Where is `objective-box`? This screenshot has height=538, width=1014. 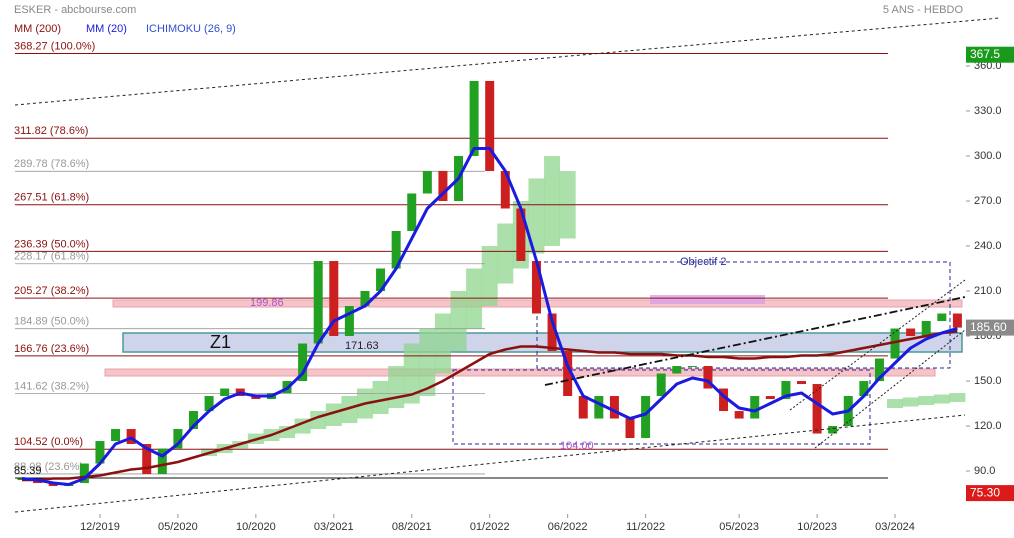
objective-box is located at coordinates (743, 315).